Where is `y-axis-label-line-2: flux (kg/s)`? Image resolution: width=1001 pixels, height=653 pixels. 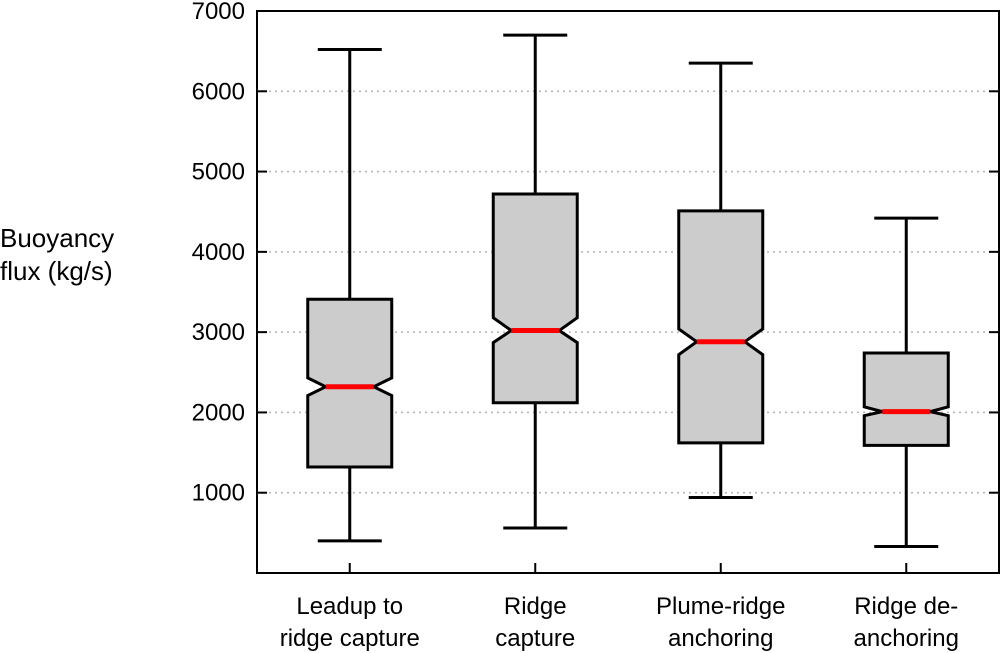
y-axis-label-line-2: flux (kg/s) is located at coordinates (56, 271).